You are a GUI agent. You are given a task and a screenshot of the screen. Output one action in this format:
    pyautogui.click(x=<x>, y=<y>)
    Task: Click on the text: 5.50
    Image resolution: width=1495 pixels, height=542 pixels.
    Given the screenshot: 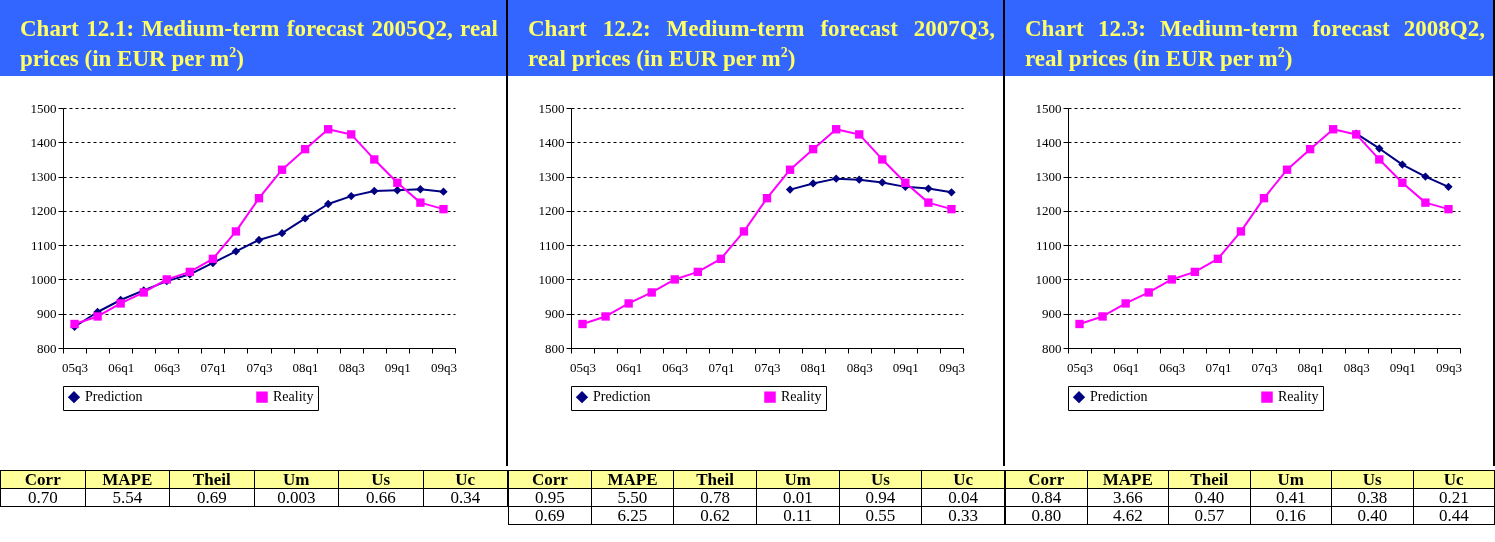 What is the action you would take?
    pyautogui.click(x=632, y=497)
    